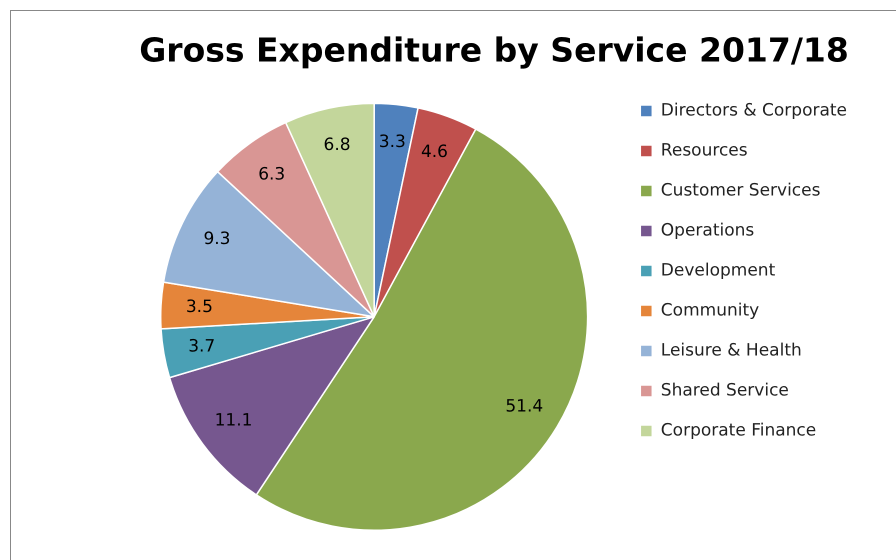 The height and width of the screenshot is (560, 896). Describe the element at coordinates (524, 406) in the screenshot. I see `data-label: 51.4` at that location.